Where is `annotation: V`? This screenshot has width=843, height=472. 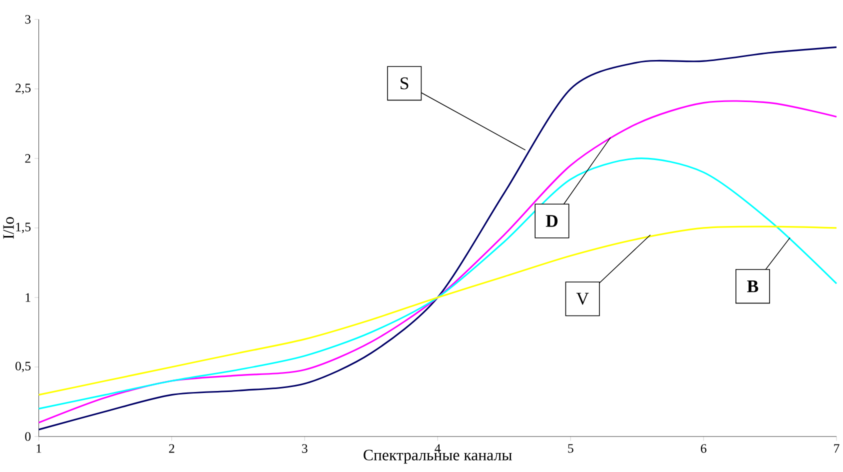 annotation: V is located at coordinates (582, 299).